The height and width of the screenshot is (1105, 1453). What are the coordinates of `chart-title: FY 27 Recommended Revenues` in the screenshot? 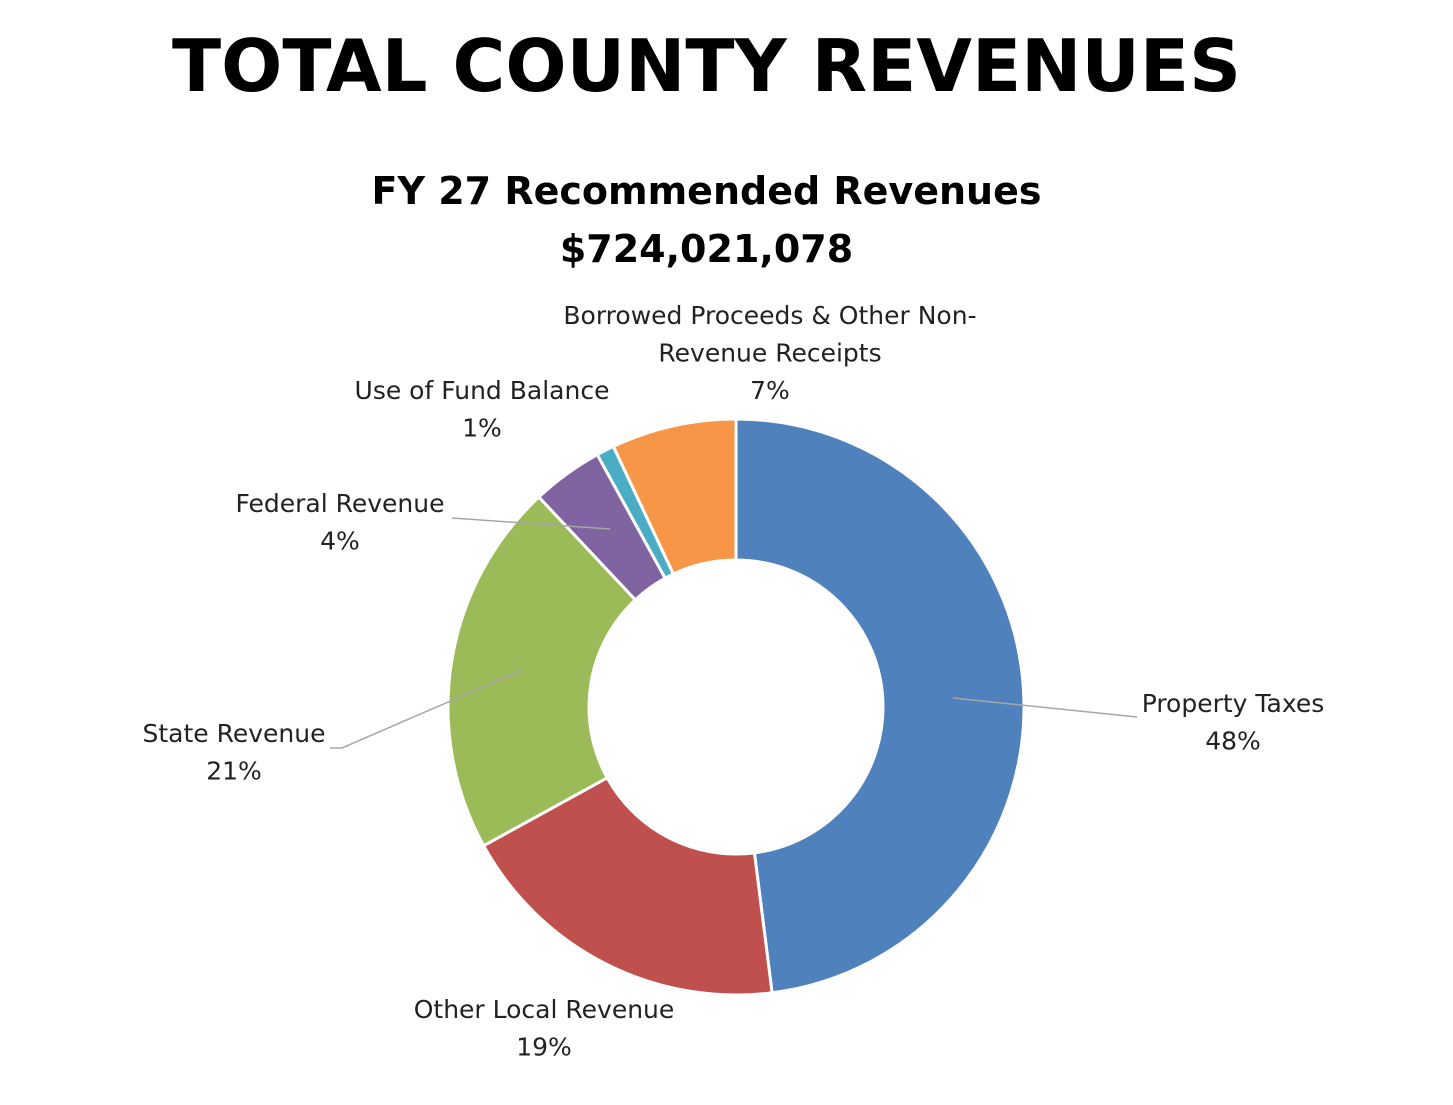 It's located at (706, 191).